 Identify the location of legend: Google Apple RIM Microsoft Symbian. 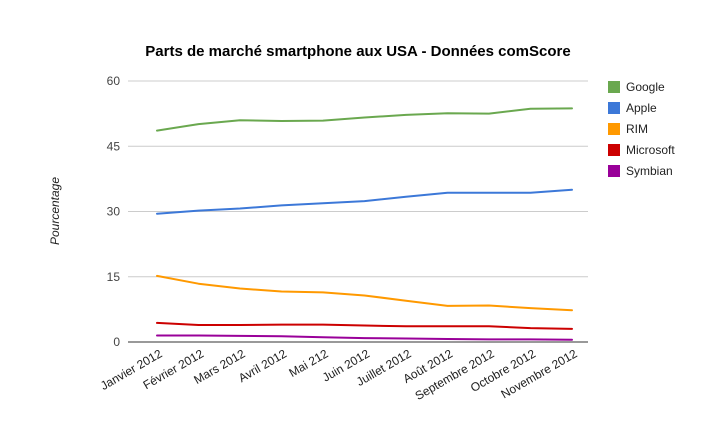
(641, 129).